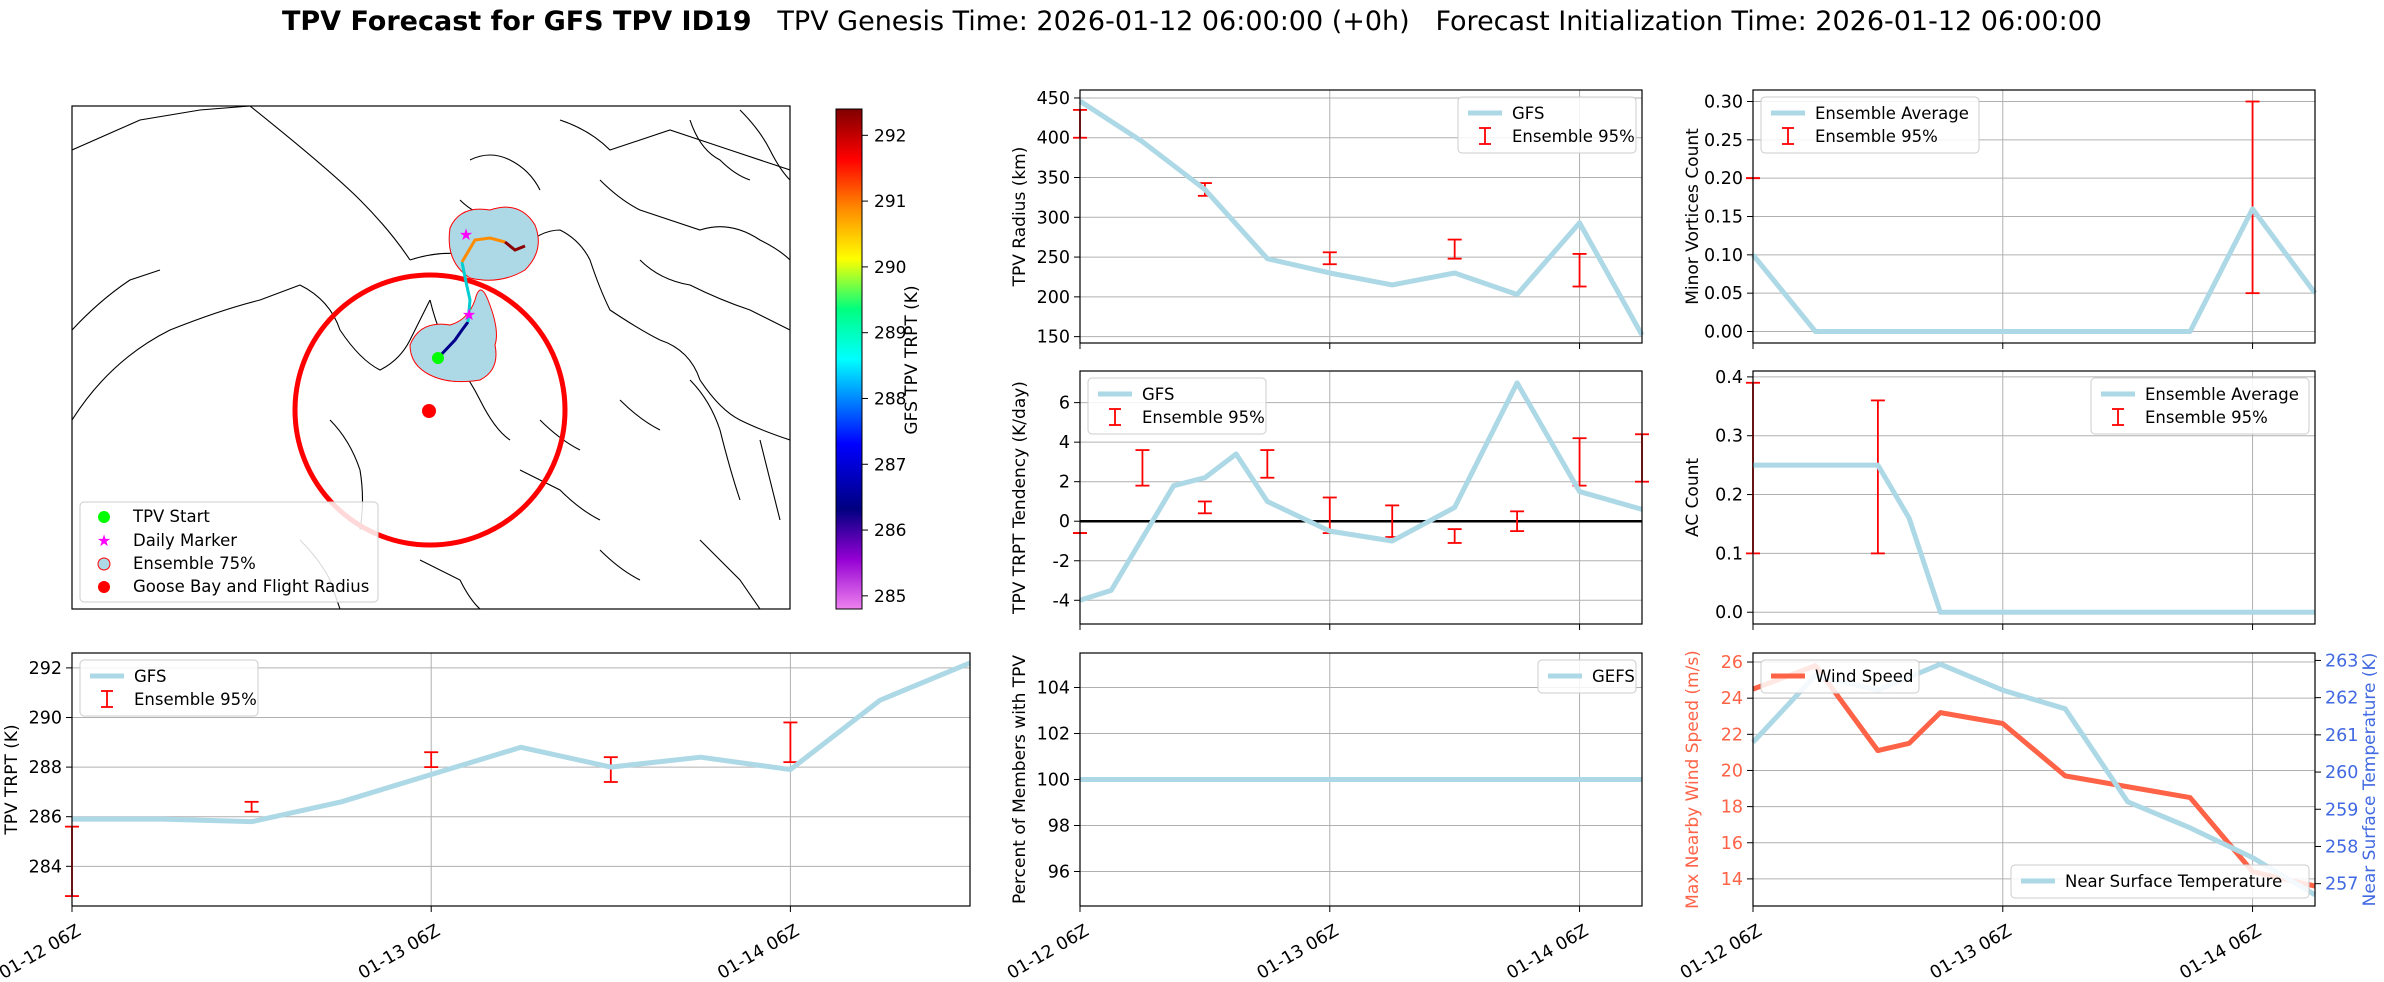 The image size is (2384, 982). I want to click on legend-start-icon, so click(104, 517).